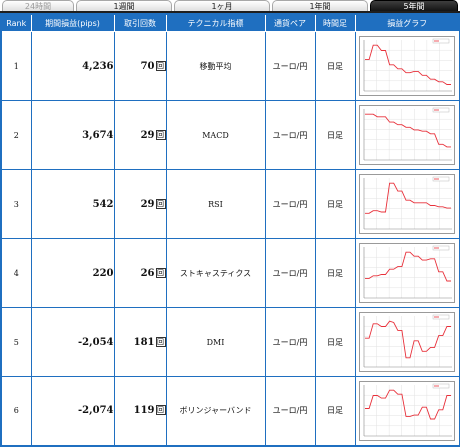  I want to click on tab-24h: 24時間, so click(38, 6).